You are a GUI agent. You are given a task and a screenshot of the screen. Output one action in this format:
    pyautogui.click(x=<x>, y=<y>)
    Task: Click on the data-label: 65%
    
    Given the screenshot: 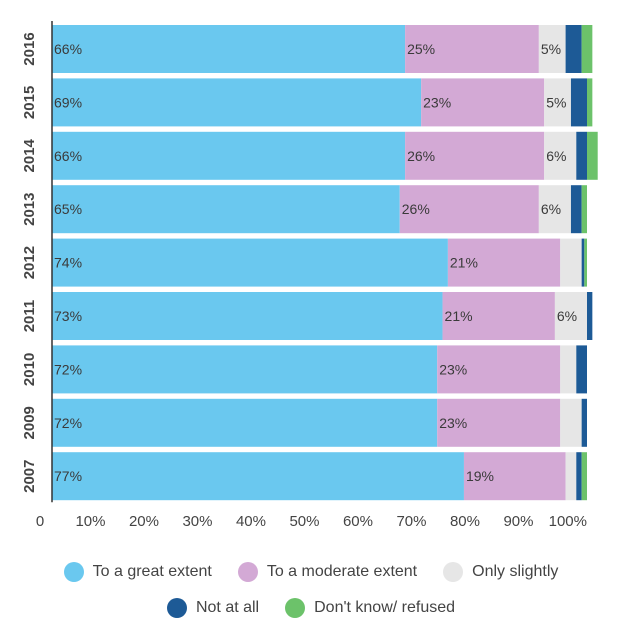 What is the action you would take?
    pyautogui.click(x=68, y=209)
    